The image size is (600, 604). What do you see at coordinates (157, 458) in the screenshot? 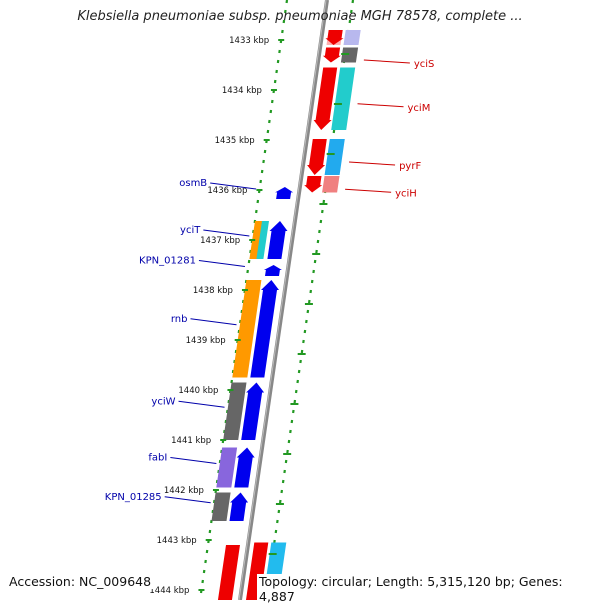
I see `reverse-gene-label: fabI` at bounding box center [157, 458].